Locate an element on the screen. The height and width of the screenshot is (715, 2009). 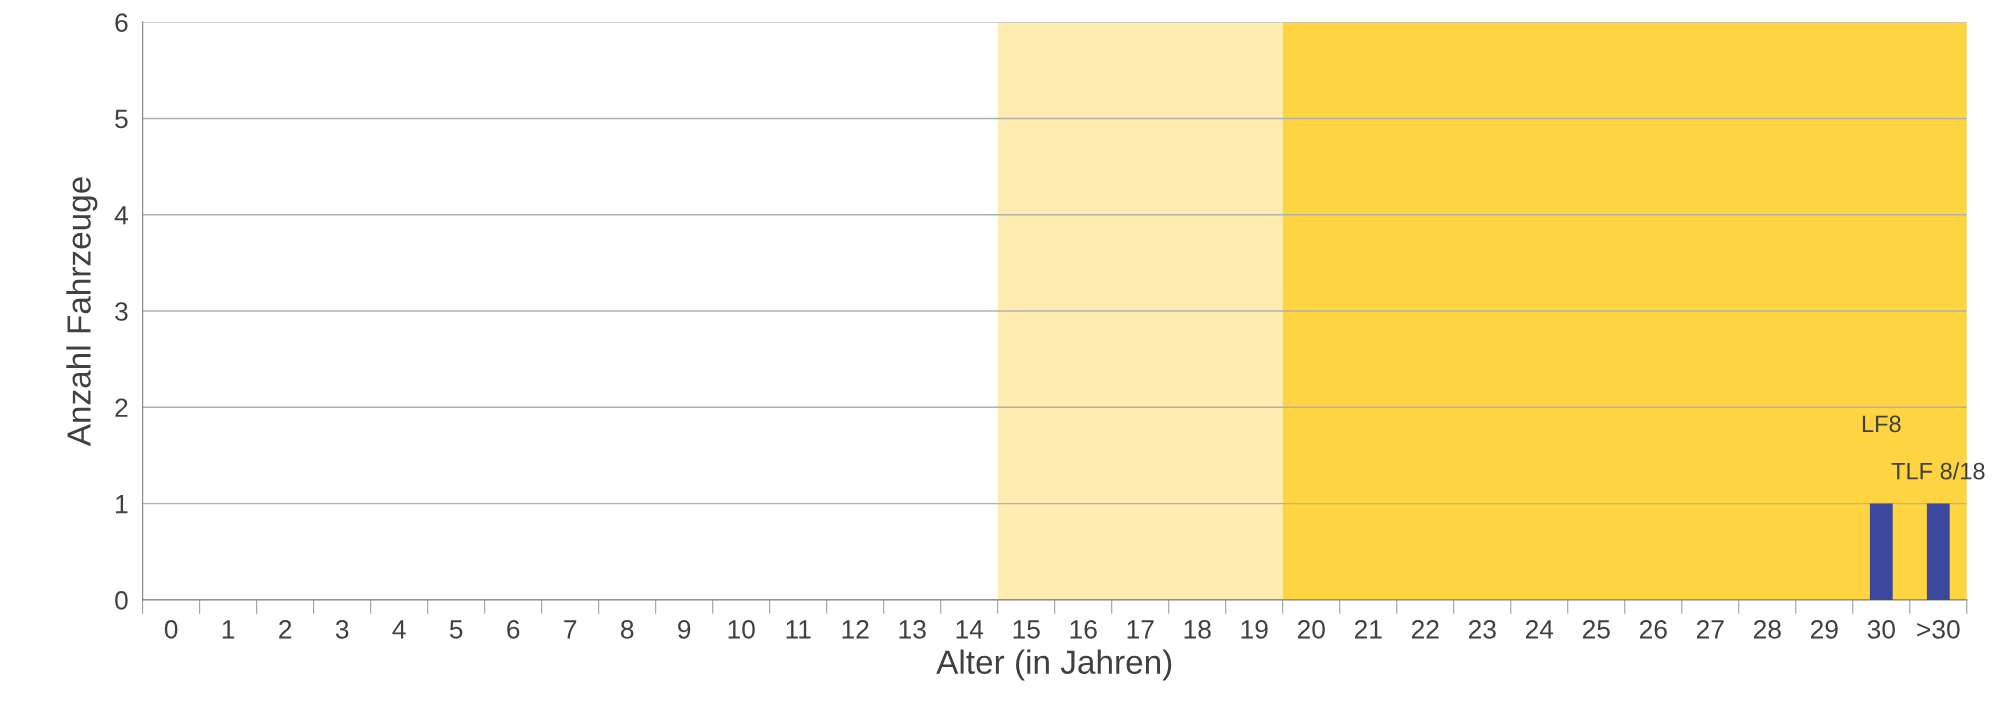
x-axis-title: Alter (in Jahren) is located at coordinates (1054, 665).